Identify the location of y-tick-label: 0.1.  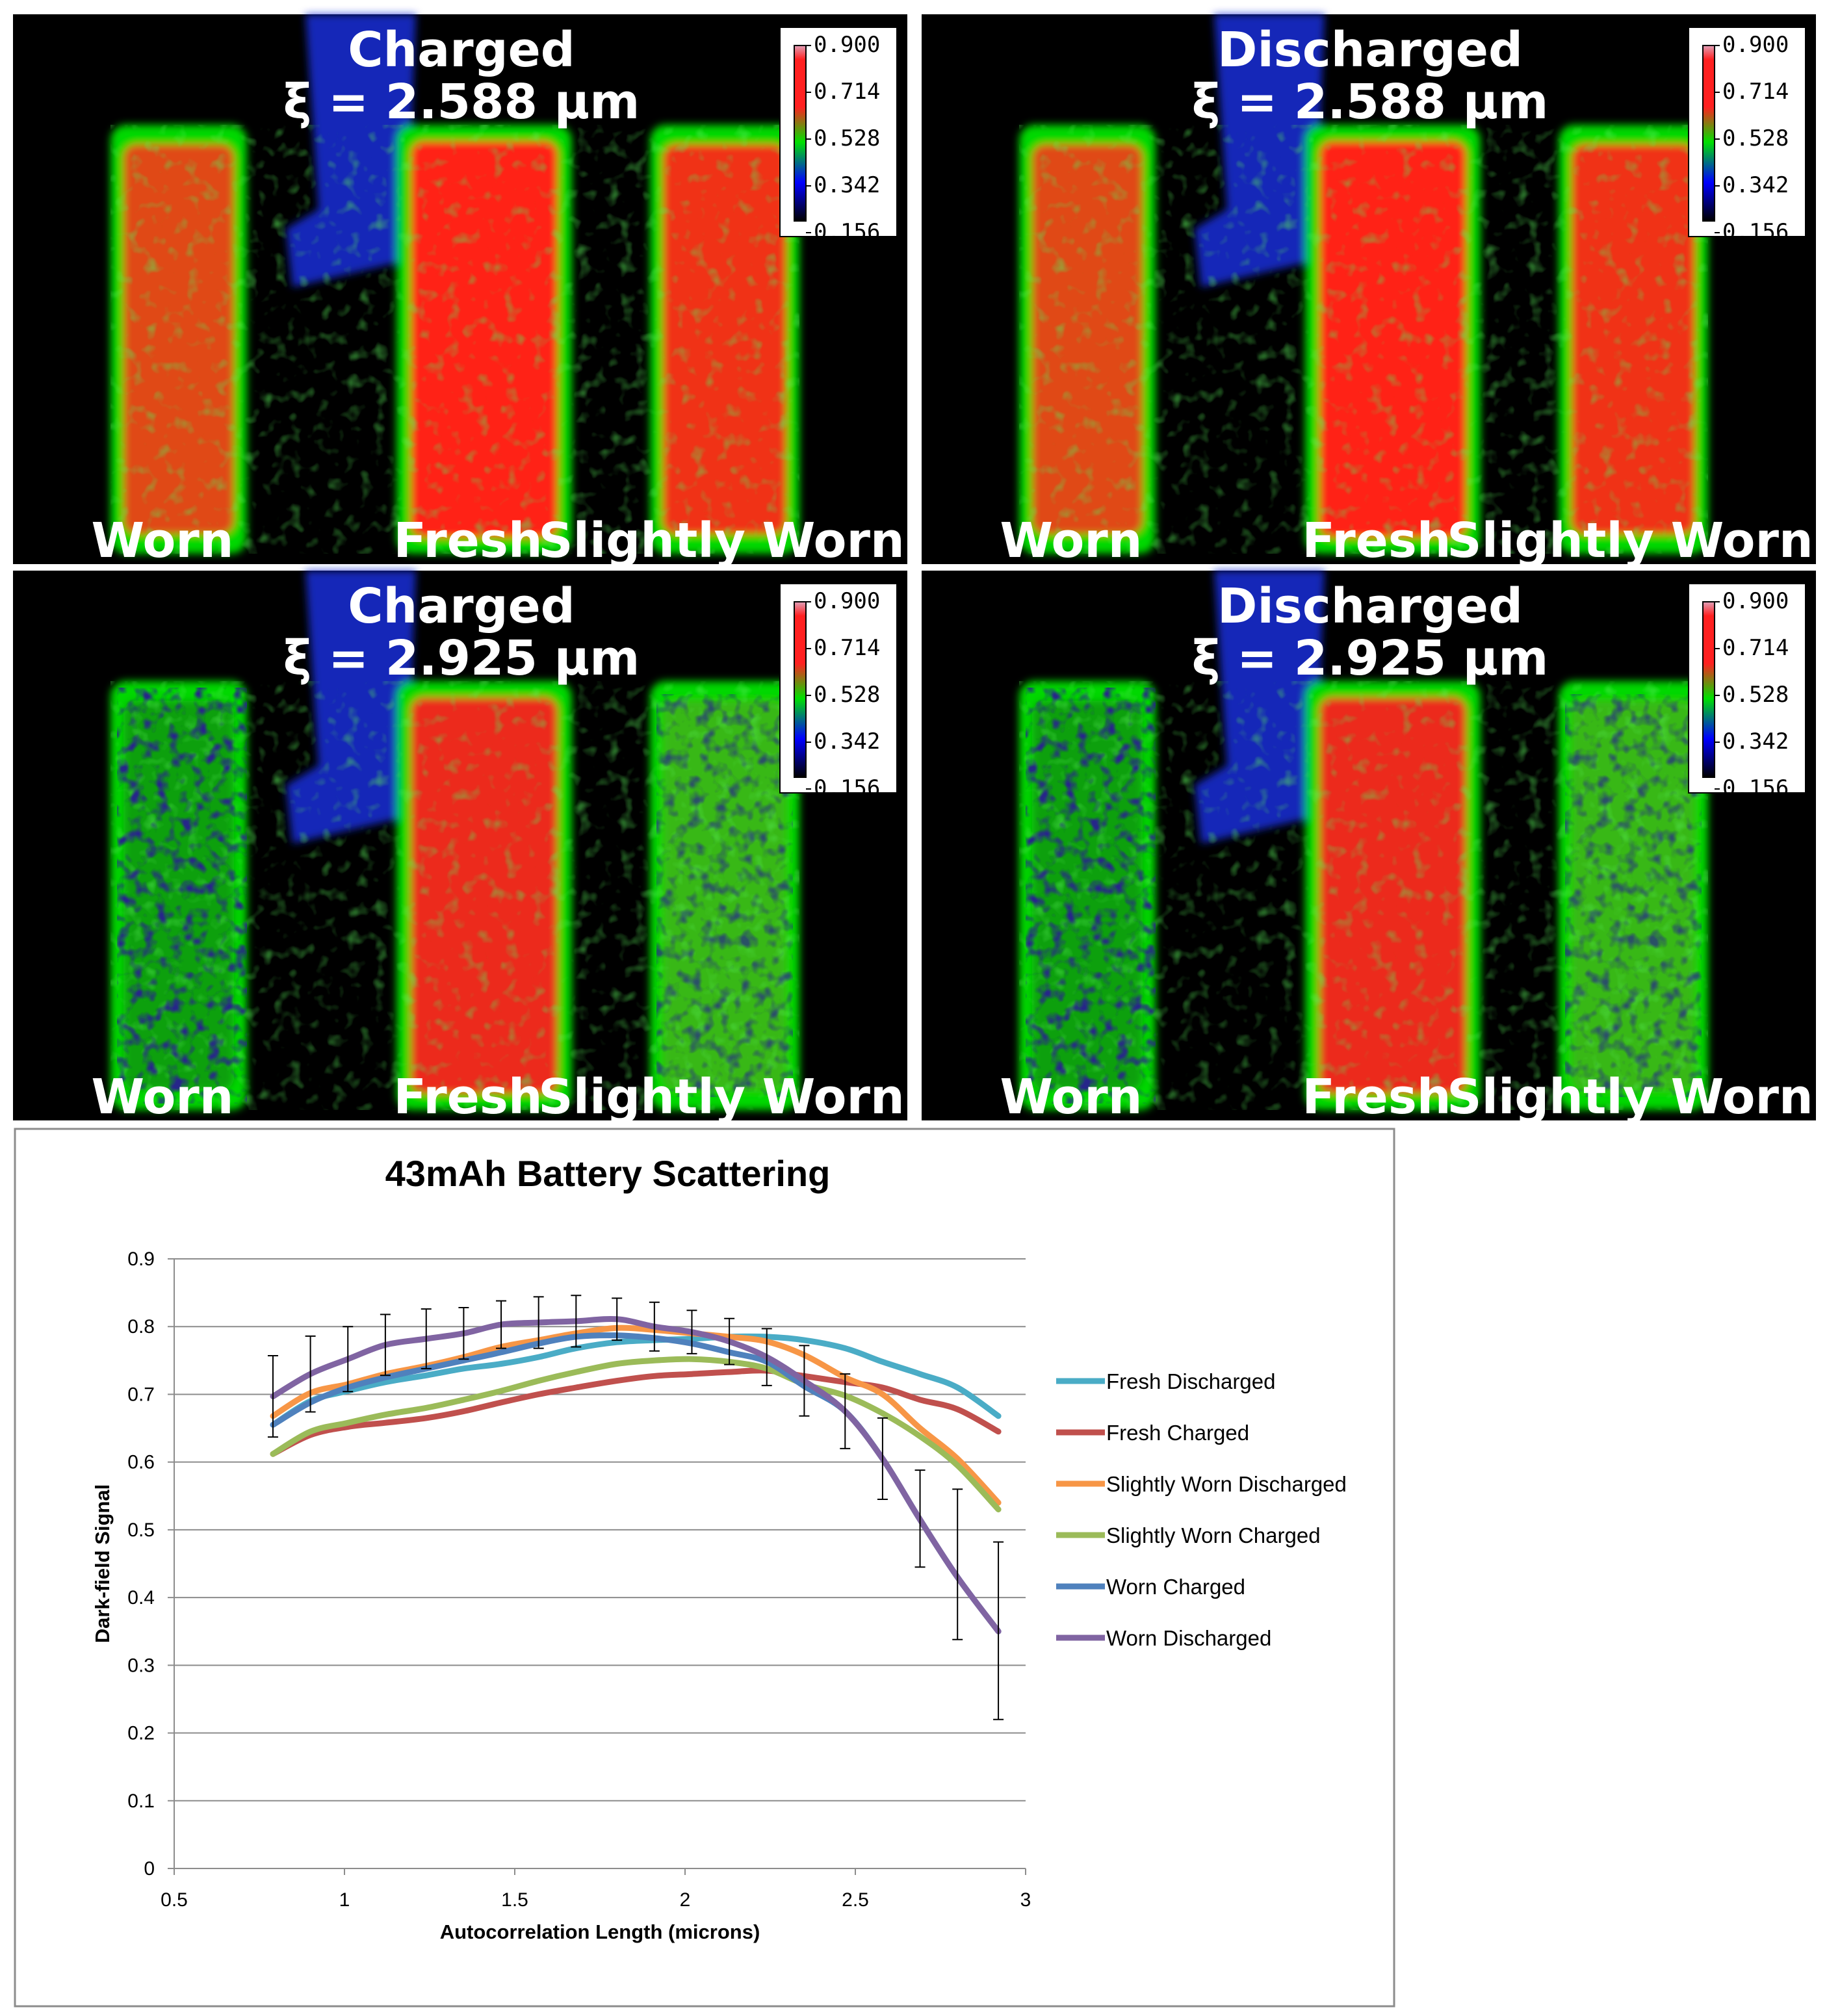
(141, 1801).